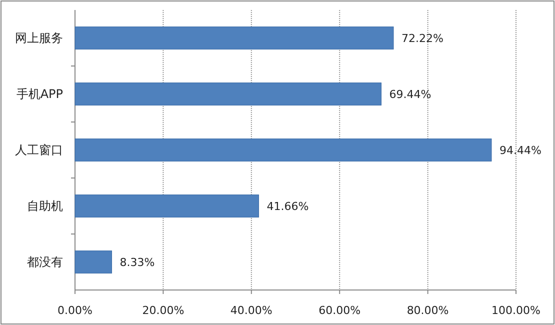 The height and width of the screenshot is (325, 555). What do you see at coordinates (422, 38) in the screenshot?
I see `data-label: 72.22%` at bounding box center [422, 38].